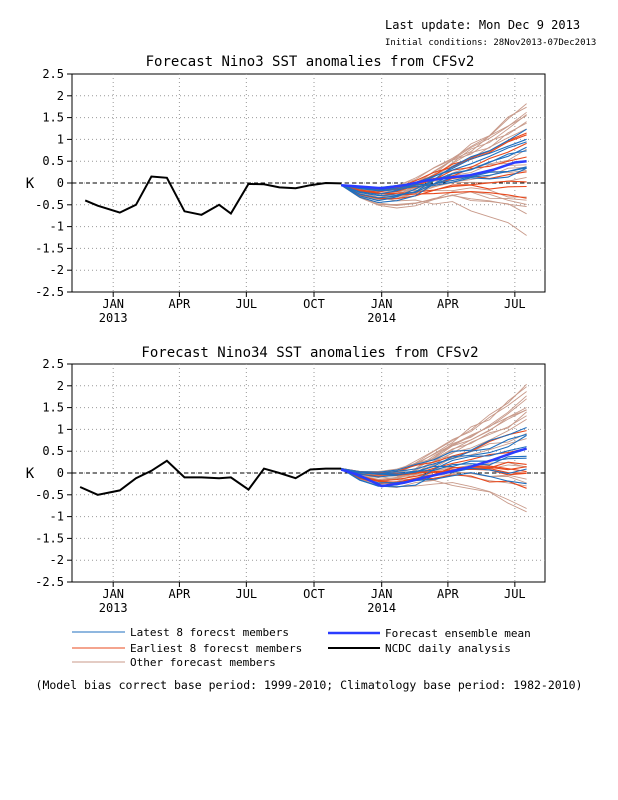  Describe the element at coordinates (209, 632) in the screenshot. I see `legend-label-latest: Latest 8 forecst members` at that location.